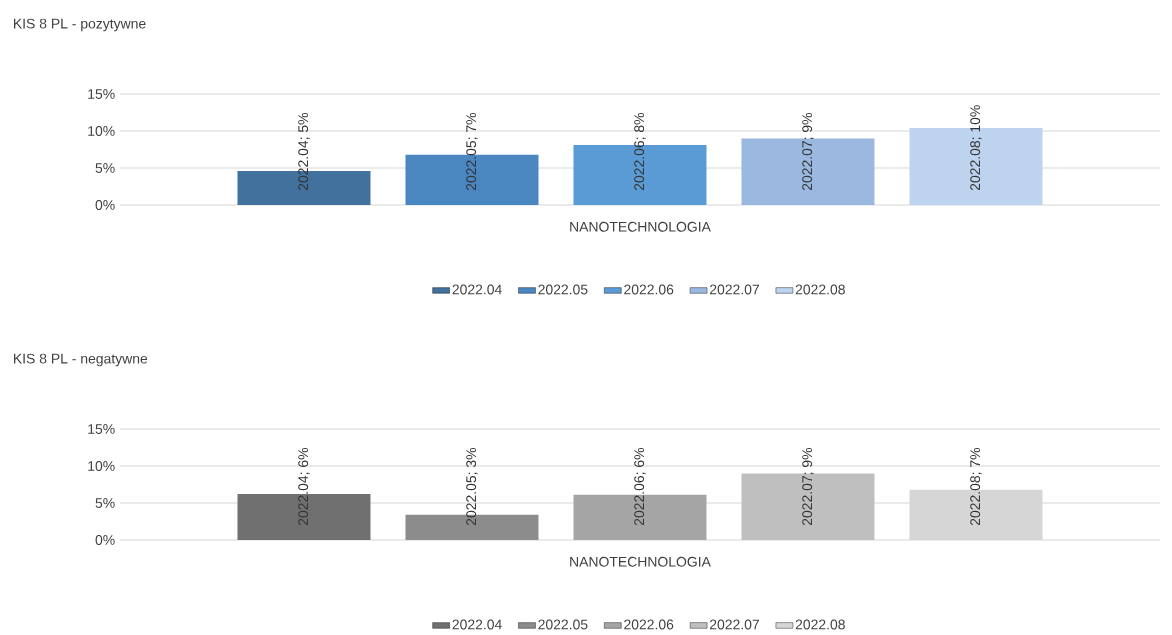 This screenshot has height=635, width=1172. I want to click on data-label: 2022.05; 7%, so click(472, 151).